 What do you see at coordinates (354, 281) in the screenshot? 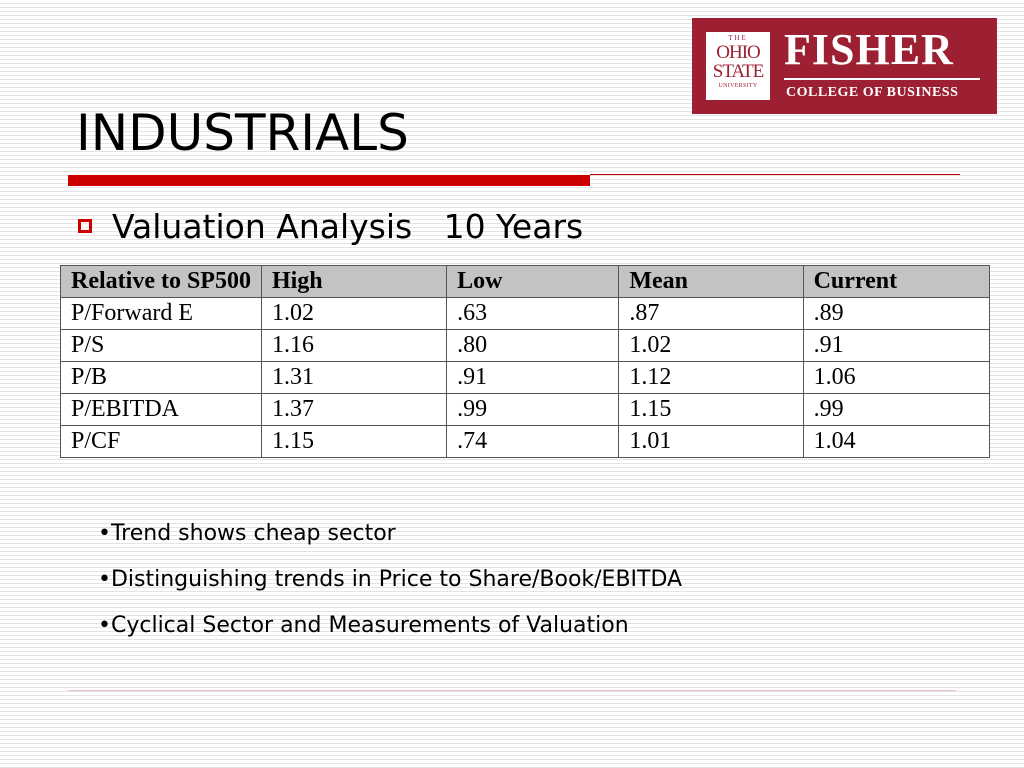
I see `header-high: High` at bounding box center [354, 281].